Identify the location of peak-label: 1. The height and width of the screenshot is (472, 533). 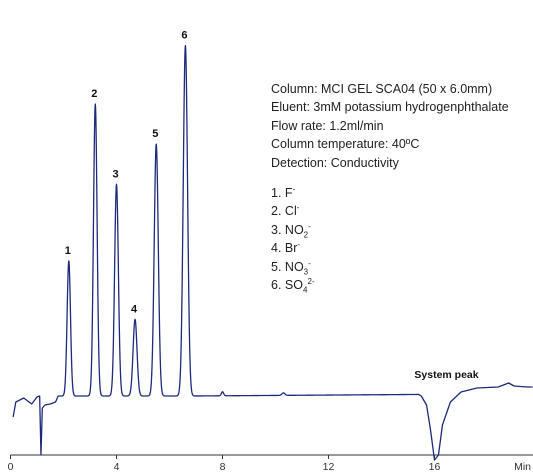
(68, 251).